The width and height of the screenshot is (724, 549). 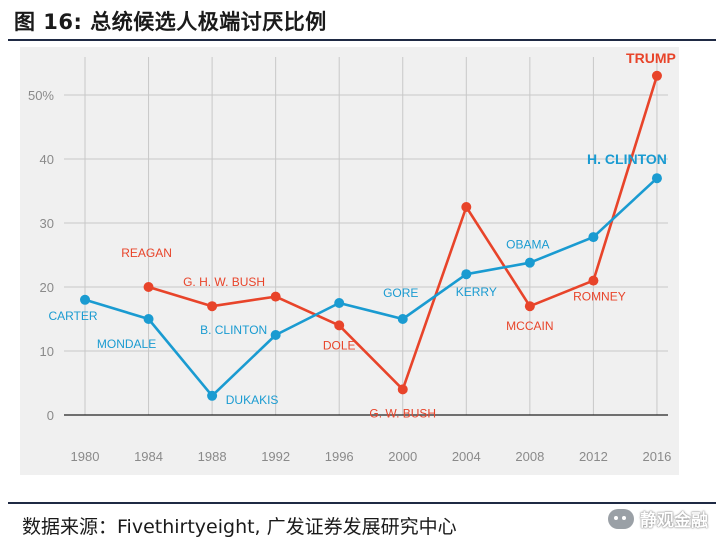 What do you see at coordinates (224, 282) in the screenshot?
I see `data-label: G. H. W. BUSH` at bounding box center [224, 282].